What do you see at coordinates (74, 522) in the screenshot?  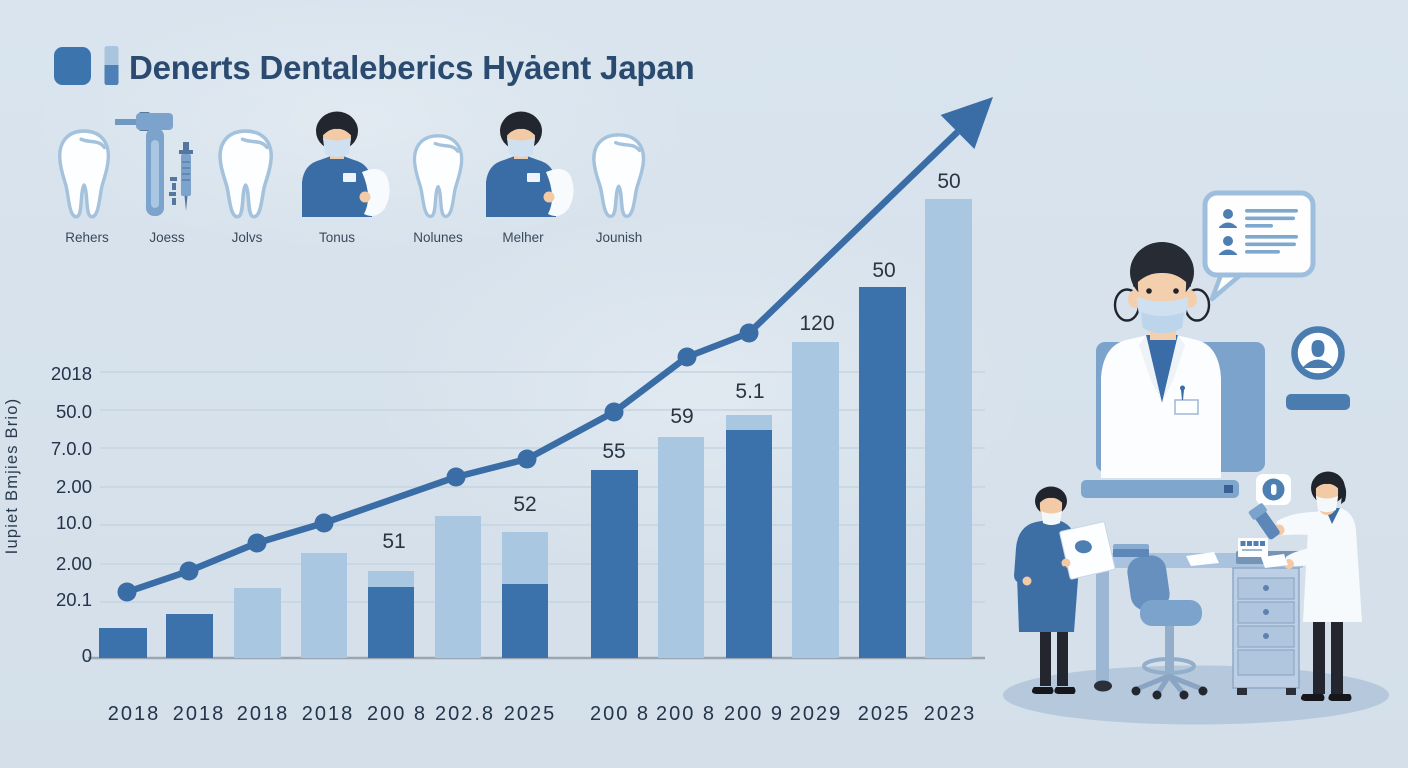 I see `svg-text: 10.0` at bounding box center [74, 522].